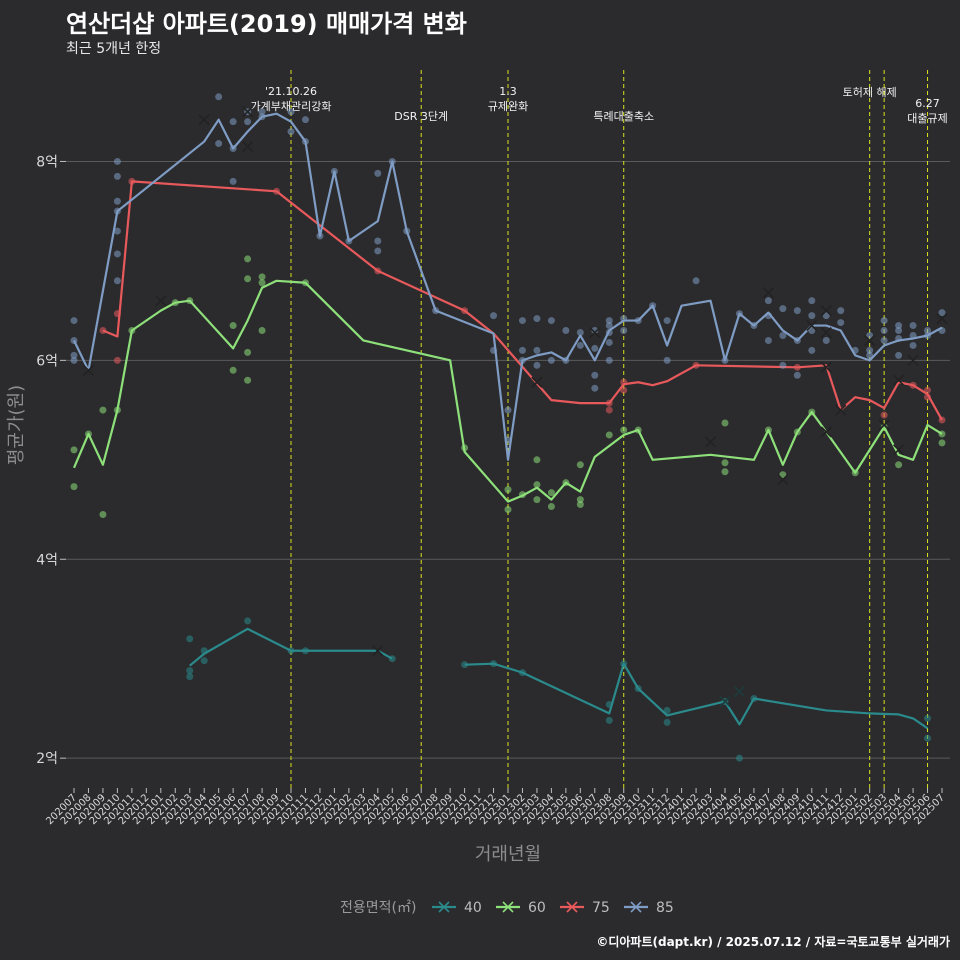 The width and height of the screenshot is (960, 960). What do you see at coordinates (507, 908) in the screenshot?
I see `legend: 전용면적(㎡) 40 60 75 85` at bounding box center [507, 908].